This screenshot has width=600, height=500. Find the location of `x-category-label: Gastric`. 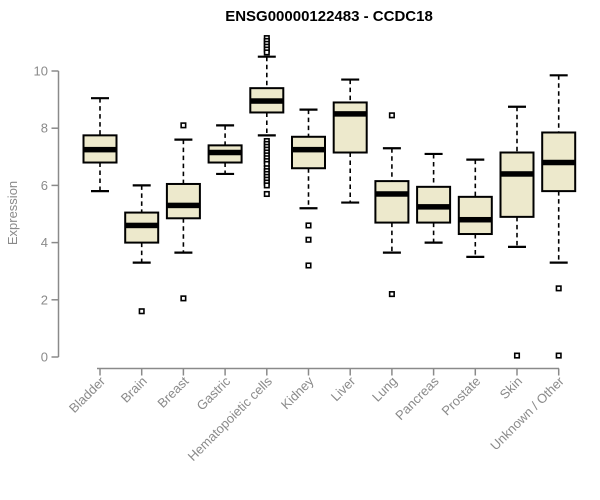

x-category-label: Gastric is located at coordinates (214, 393).